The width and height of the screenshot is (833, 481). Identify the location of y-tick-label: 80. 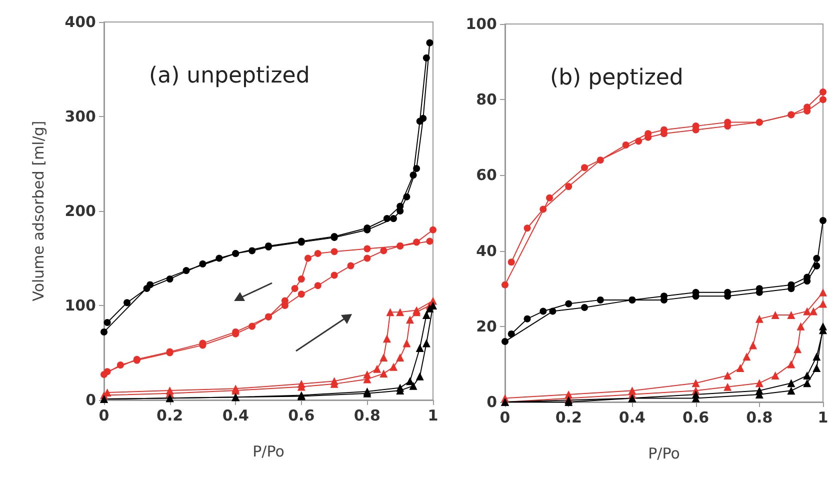
(486, 99).